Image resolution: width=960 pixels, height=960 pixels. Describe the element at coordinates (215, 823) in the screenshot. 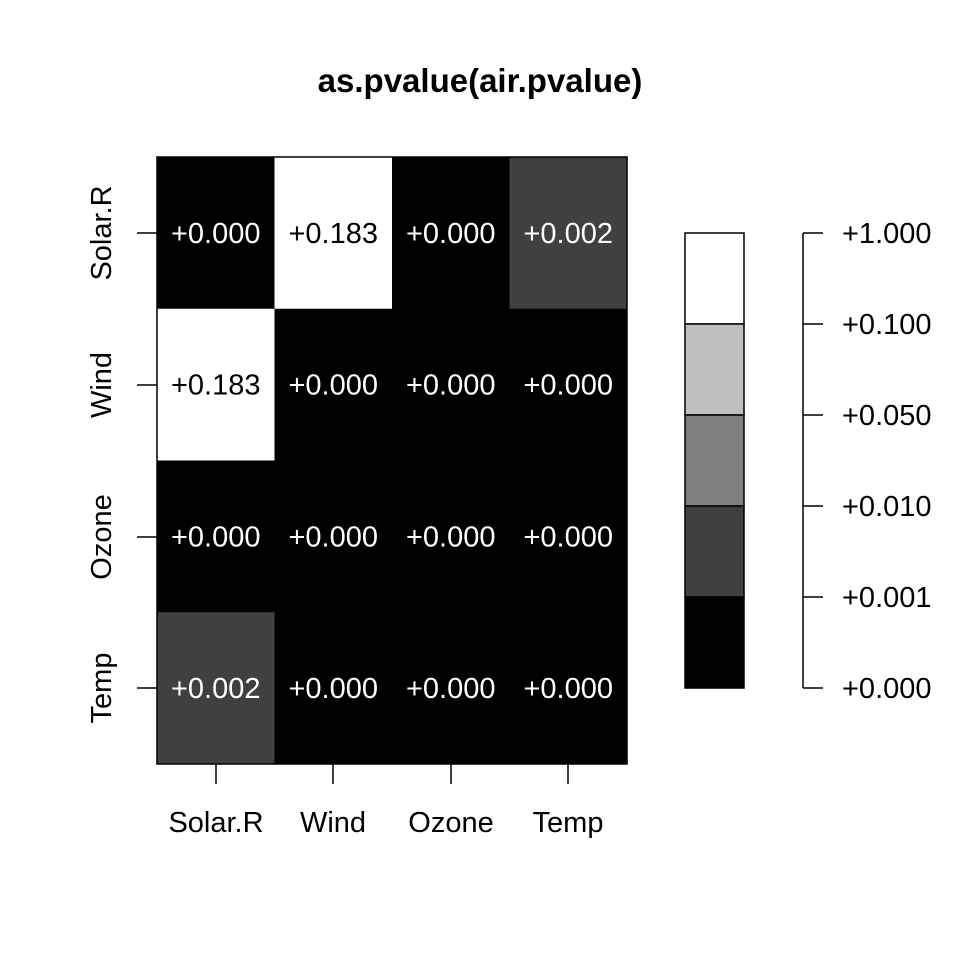

I see `x-tick-label: Solar.R` at that location.